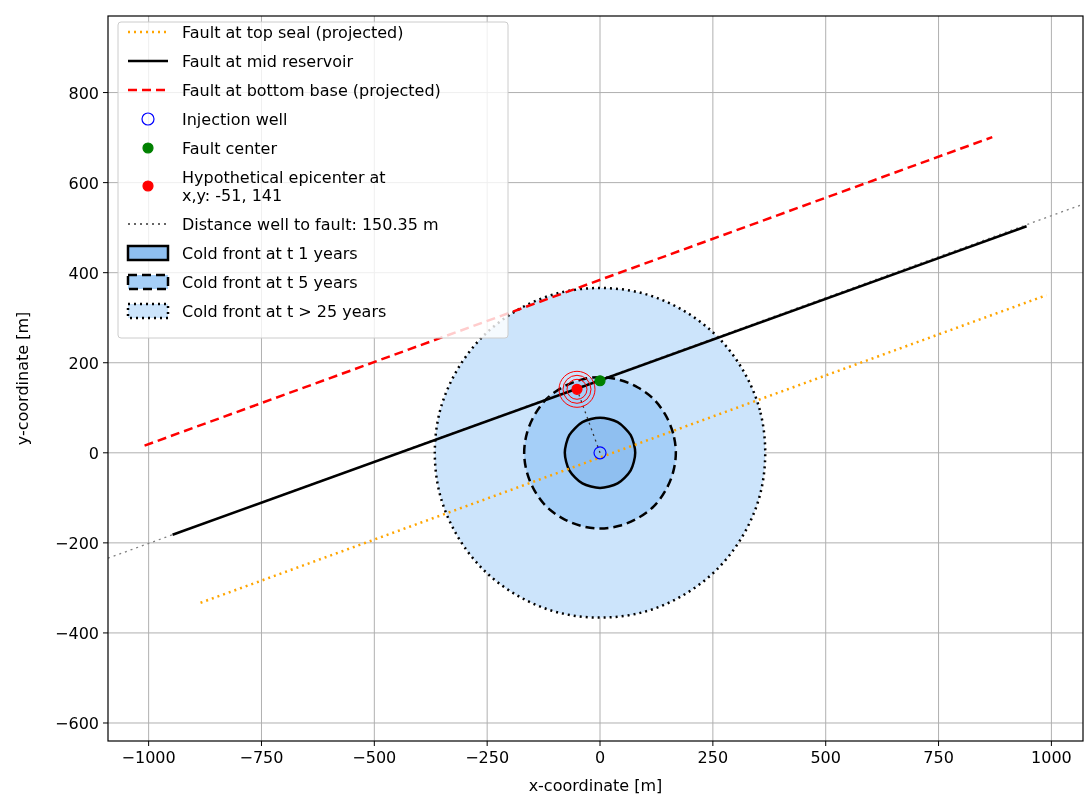 The height and width of the screenshot is (801, 1084). What do you see at coordinates (77, 723) in the screenshot?
I see `y-tick-label: −600` at bounding box center [77, 723].